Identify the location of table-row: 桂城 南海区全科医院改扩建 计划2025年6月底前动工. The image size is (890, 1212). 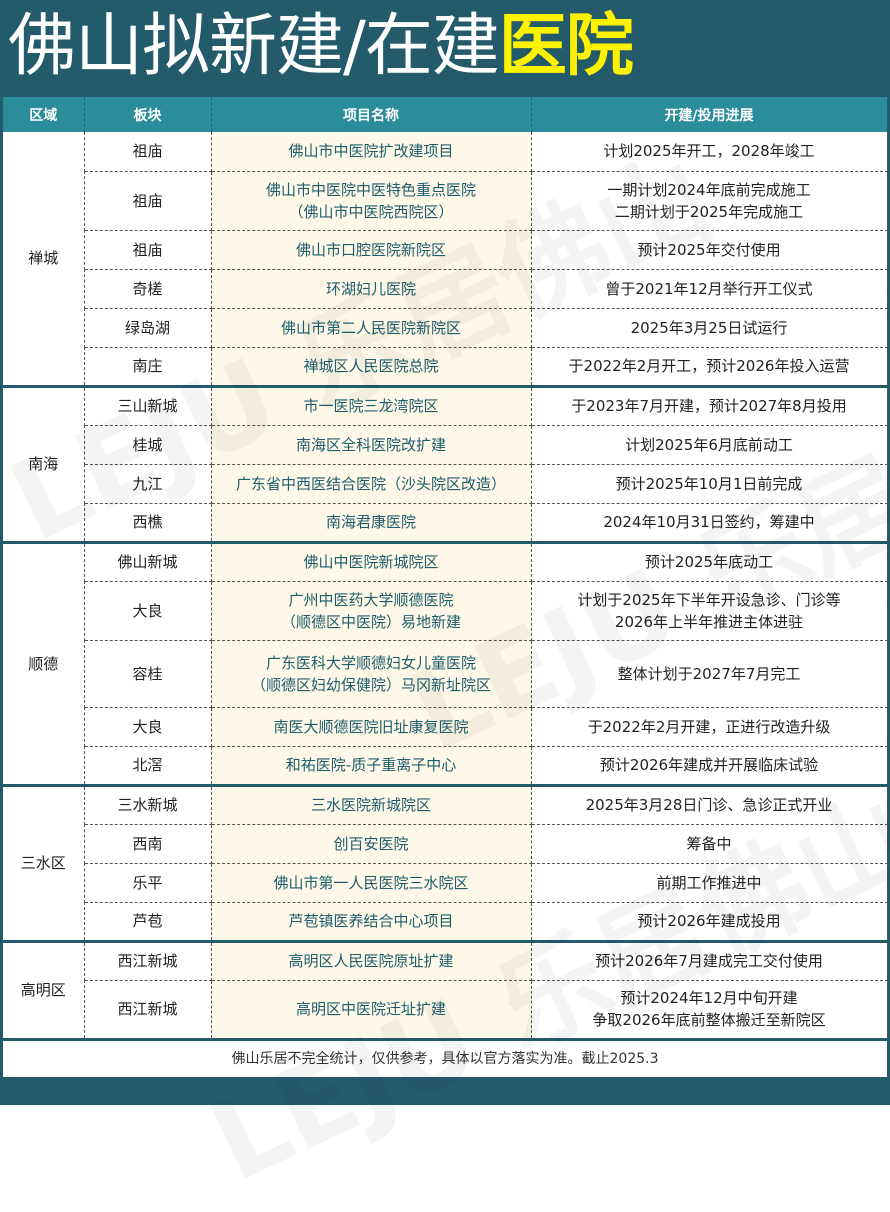
(445, 445).